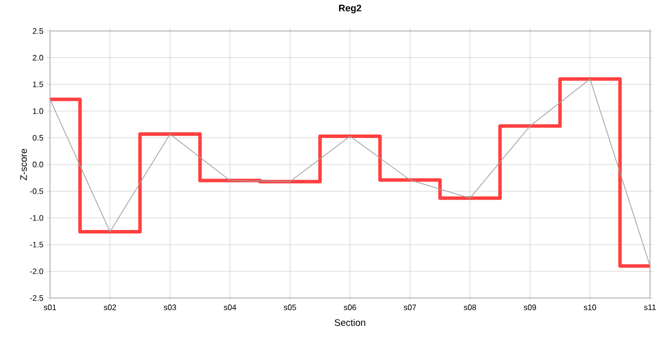 The width and height of the screenshot is (660, 360). What do you see at coordinates (23, 164) in the screenshot?
I see `y-axis-title: Z-score` at bounding box center [23, 164].